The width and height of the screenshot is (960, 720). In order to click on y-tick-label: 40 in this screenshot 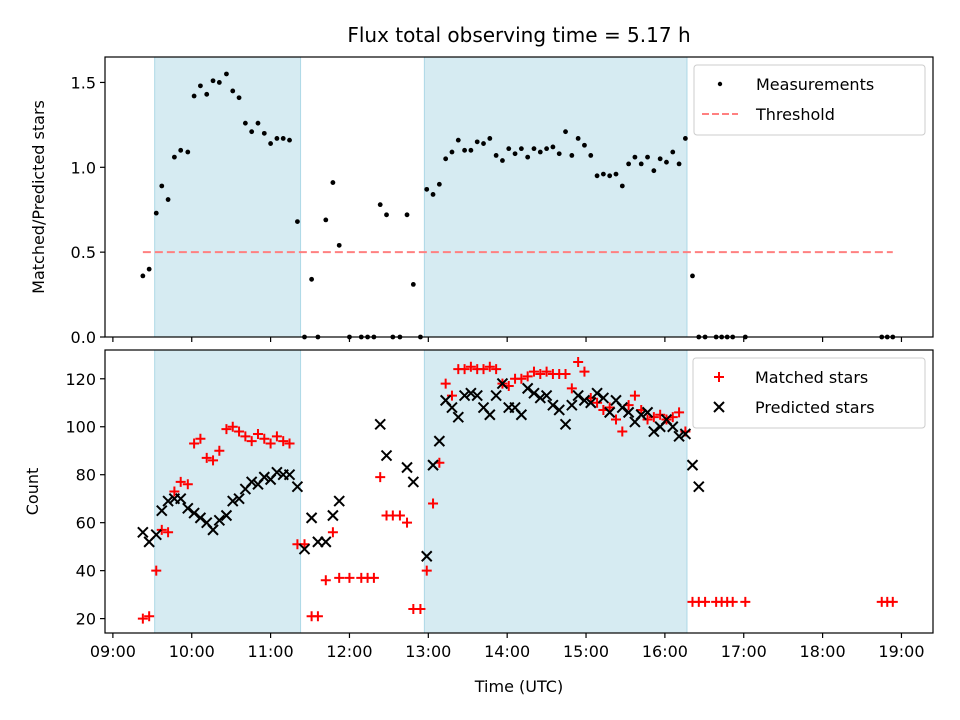, I will do `click(86, 571)`.